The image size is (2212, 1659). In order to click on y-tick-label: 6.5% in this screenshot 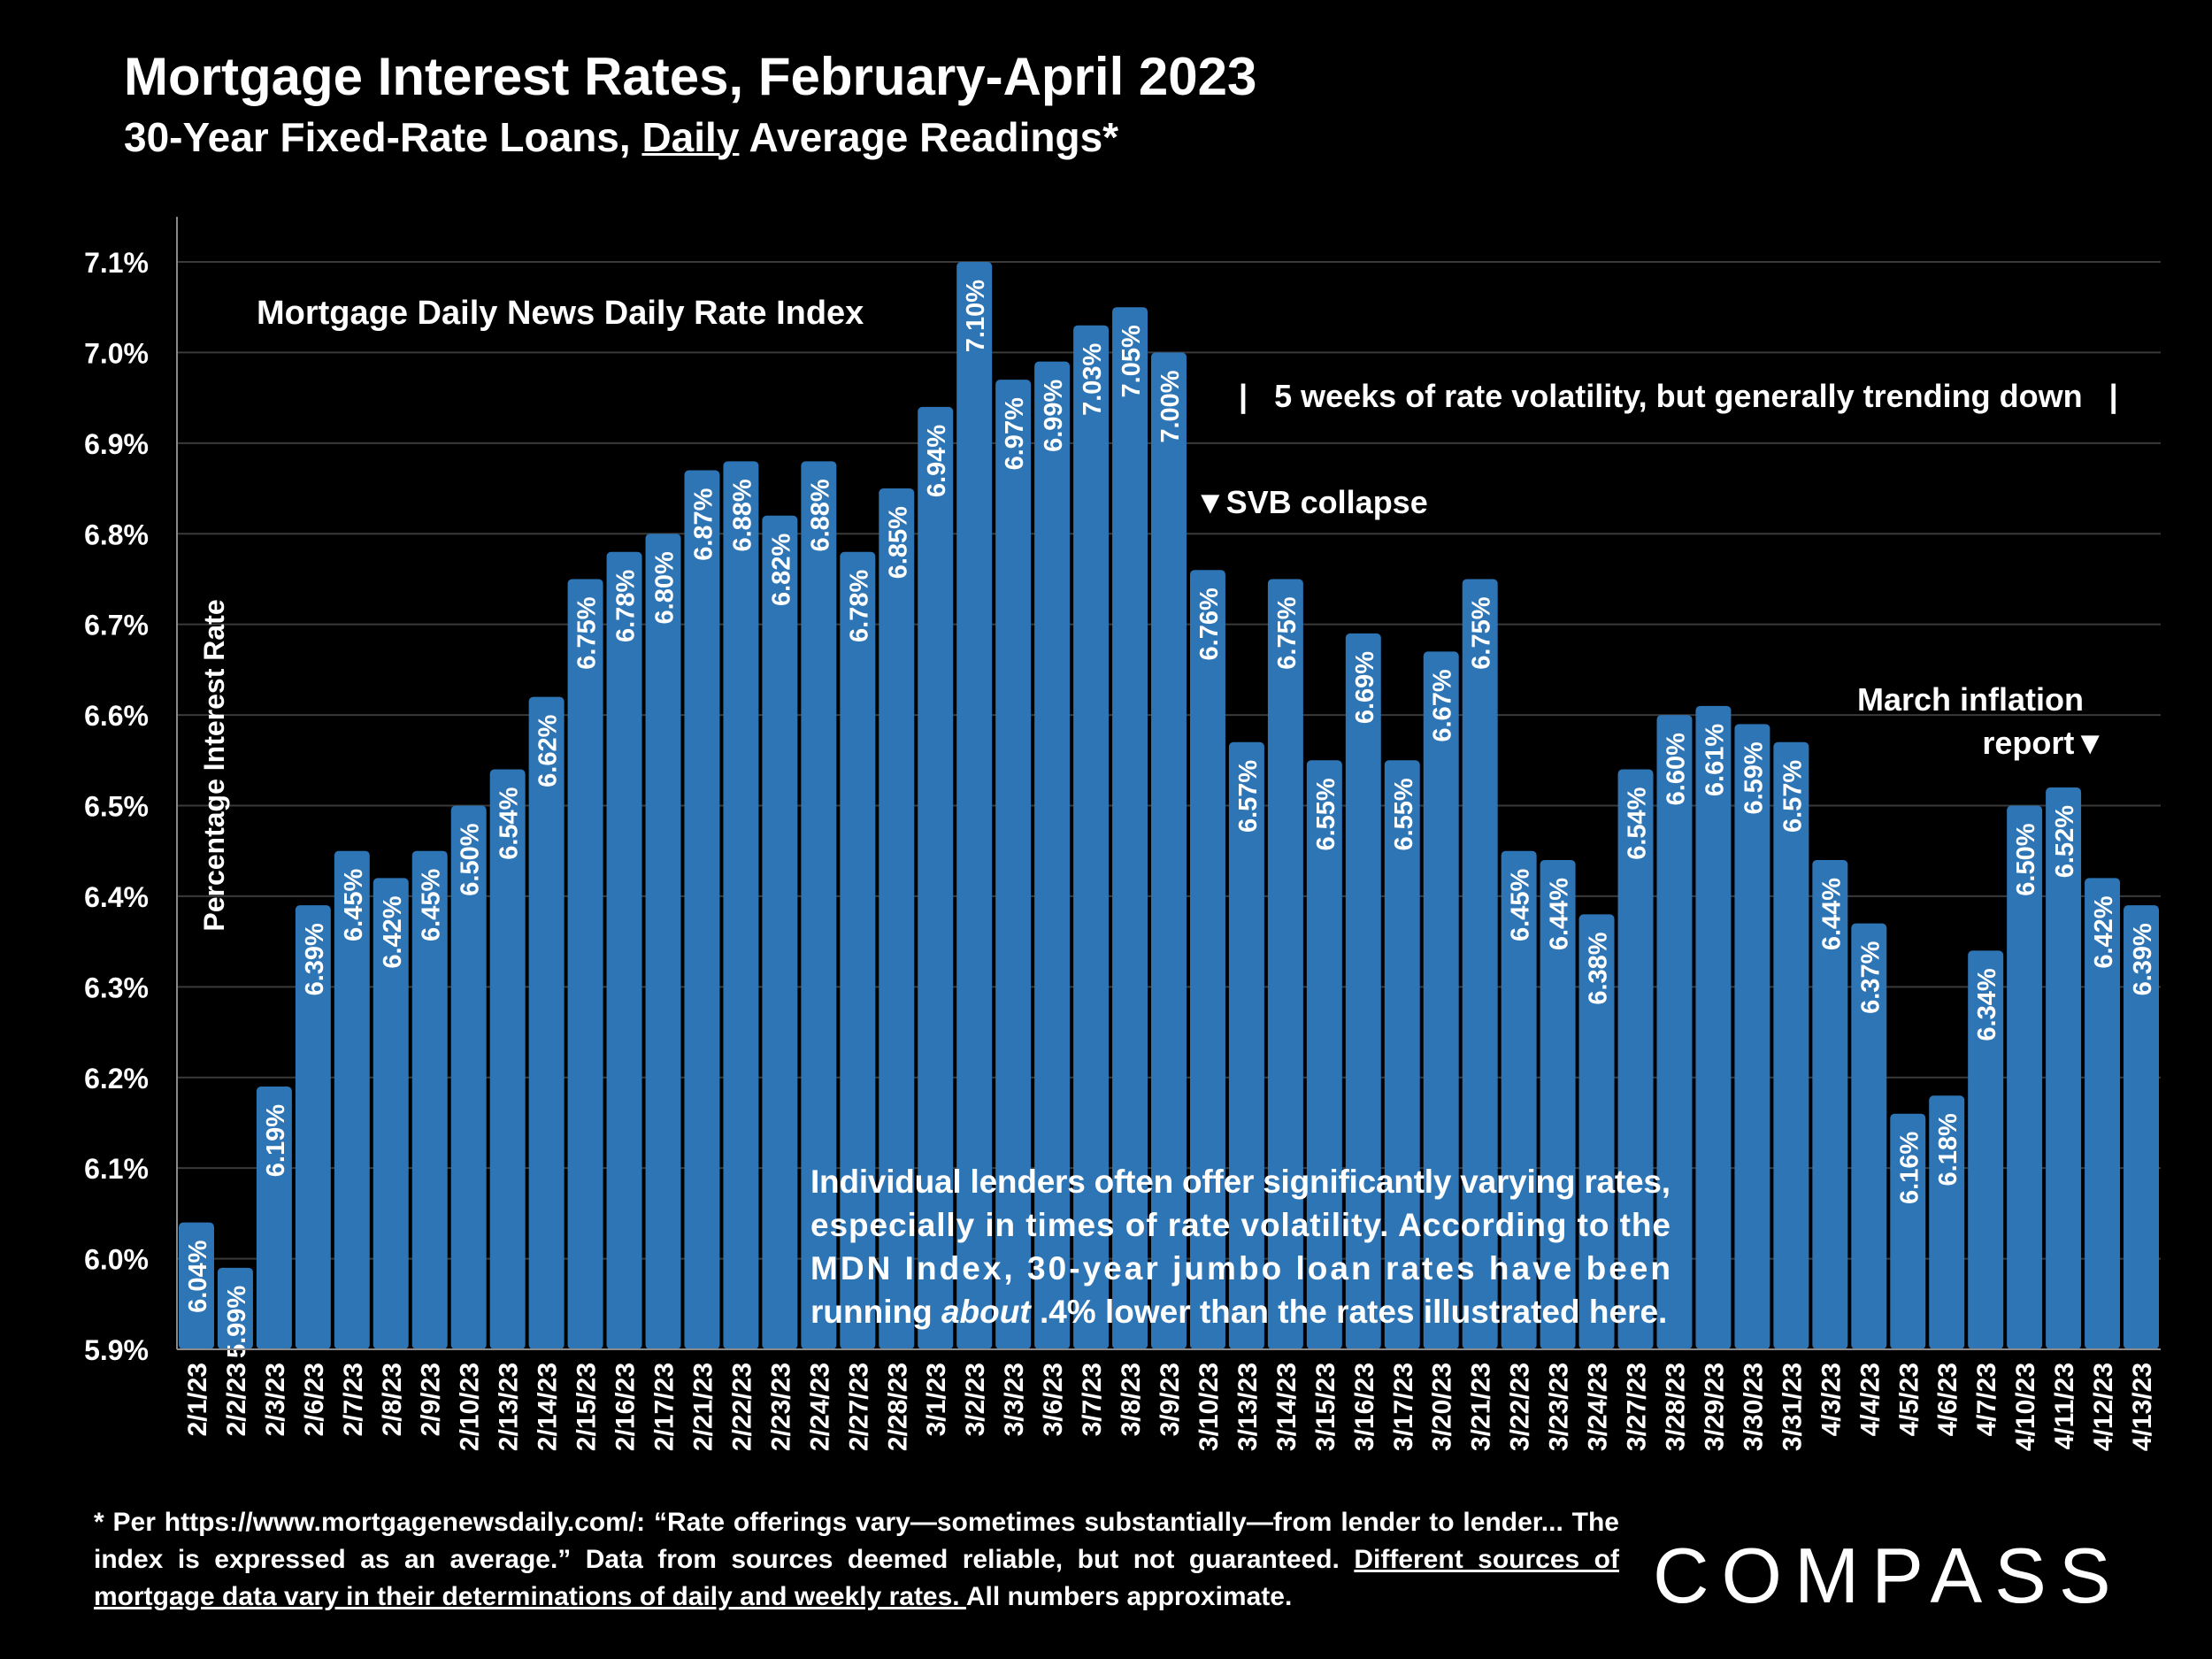, I will do `click(117, 807)`.